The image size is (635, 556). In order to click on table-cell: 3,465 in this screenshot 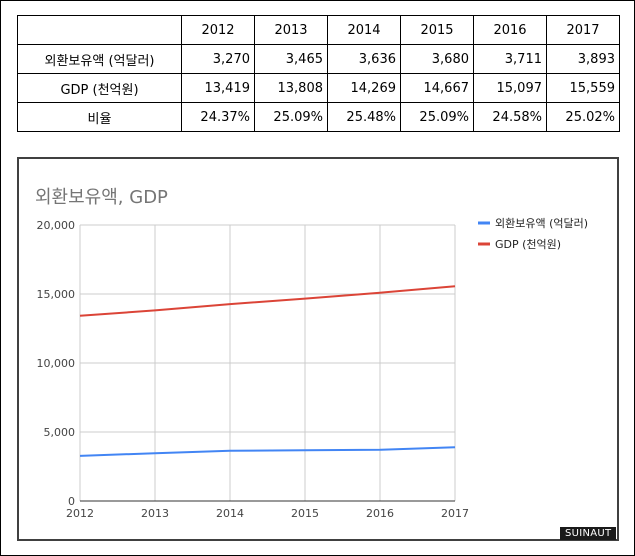, I will do `click(291, 59)`.